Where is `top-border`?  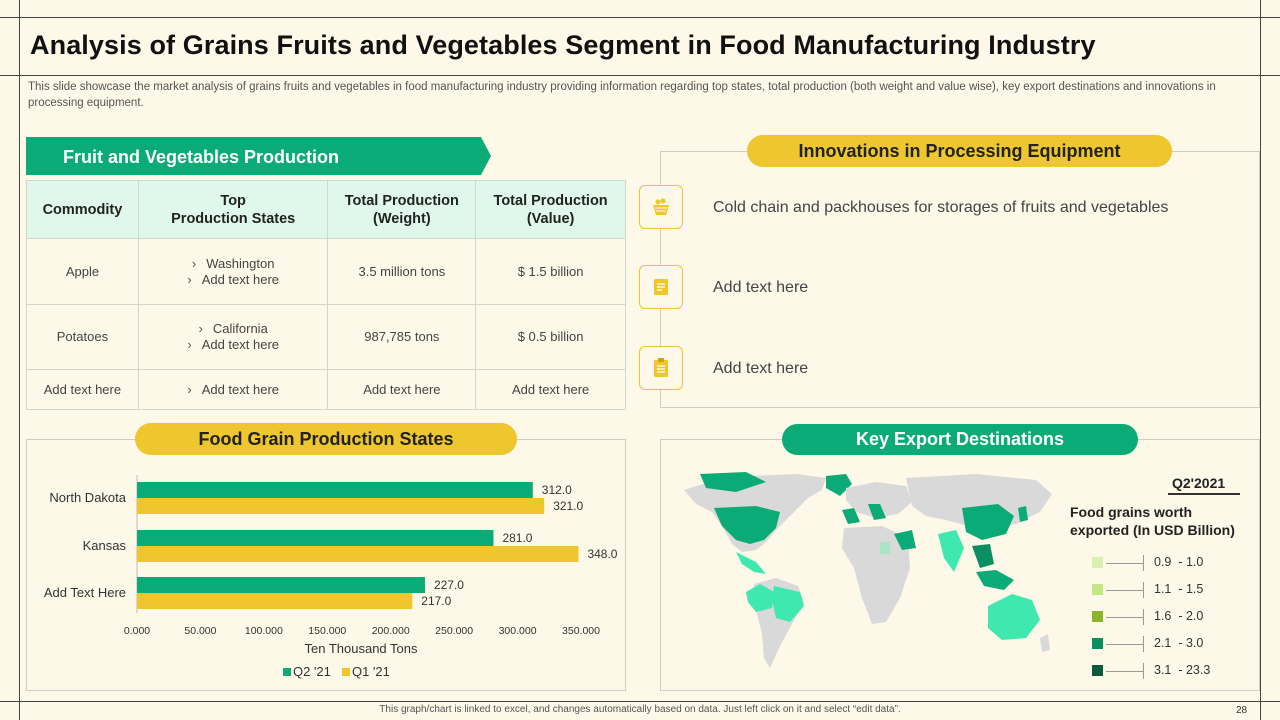 top-border is located at coordinates (640, 17).